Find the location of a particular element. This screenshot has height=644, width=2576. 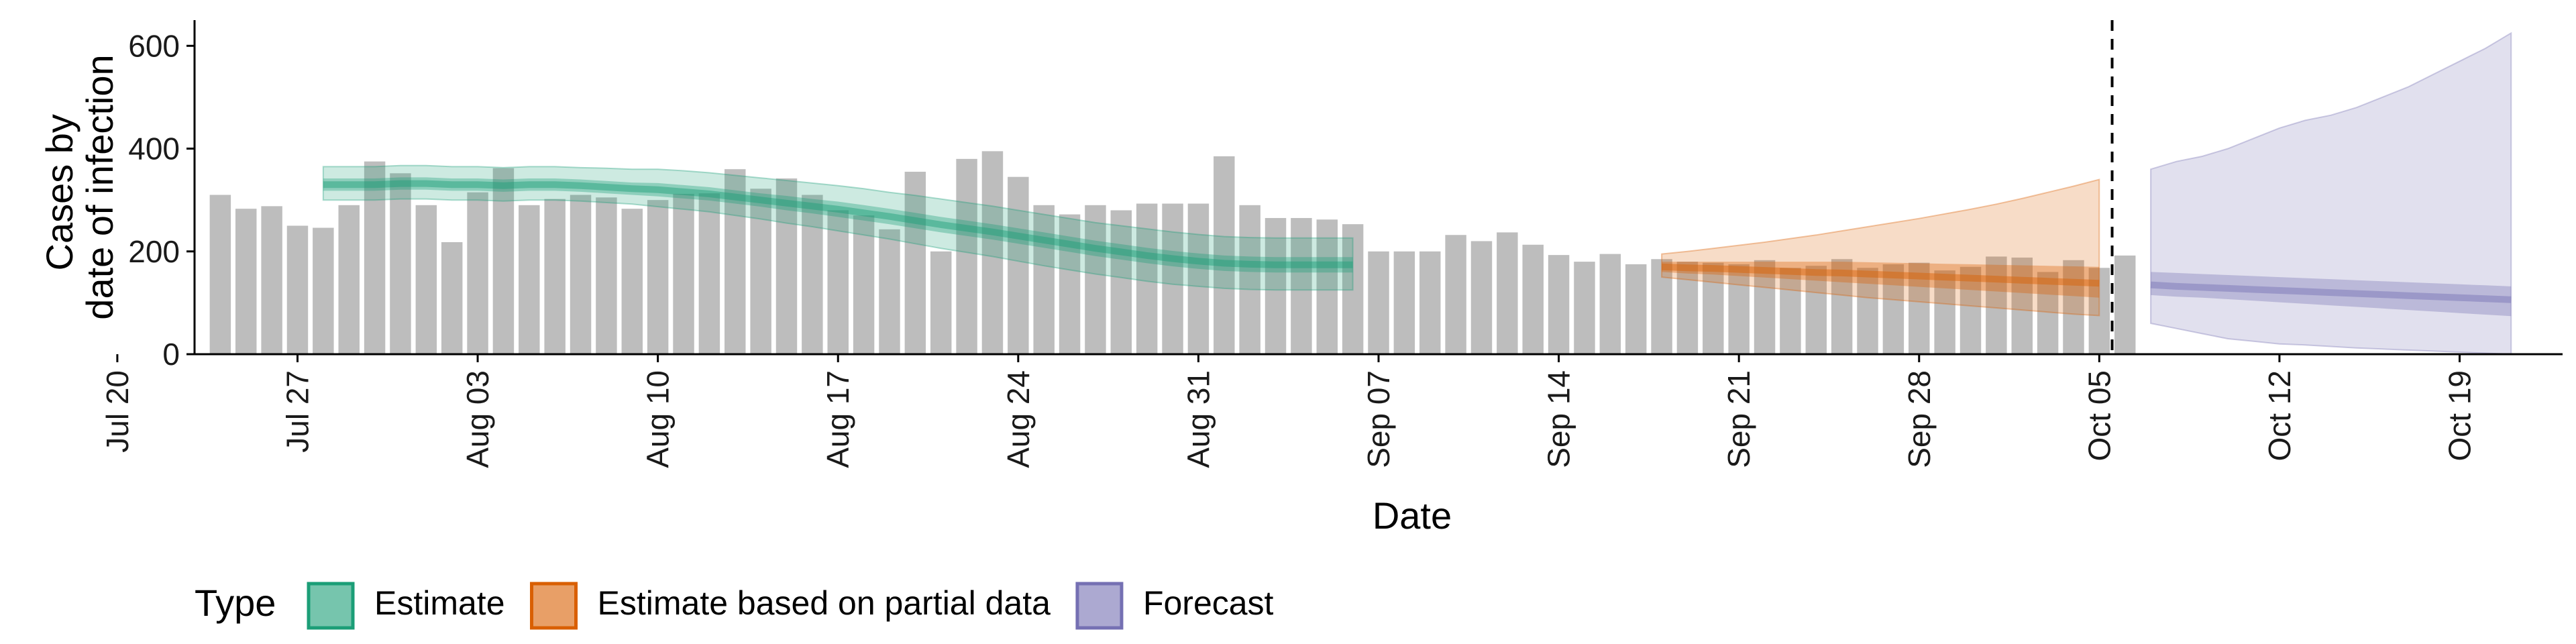

series-forecast is located at coordinates (2331, 194).